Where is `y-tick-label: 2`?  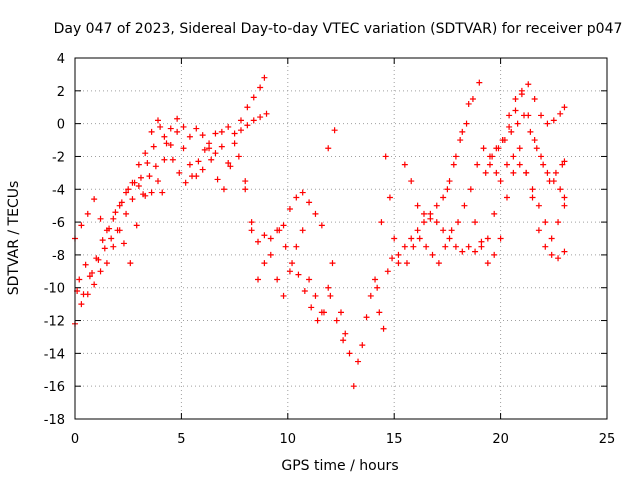 y-tick-label: 2 is located at coordinates (61, 92).